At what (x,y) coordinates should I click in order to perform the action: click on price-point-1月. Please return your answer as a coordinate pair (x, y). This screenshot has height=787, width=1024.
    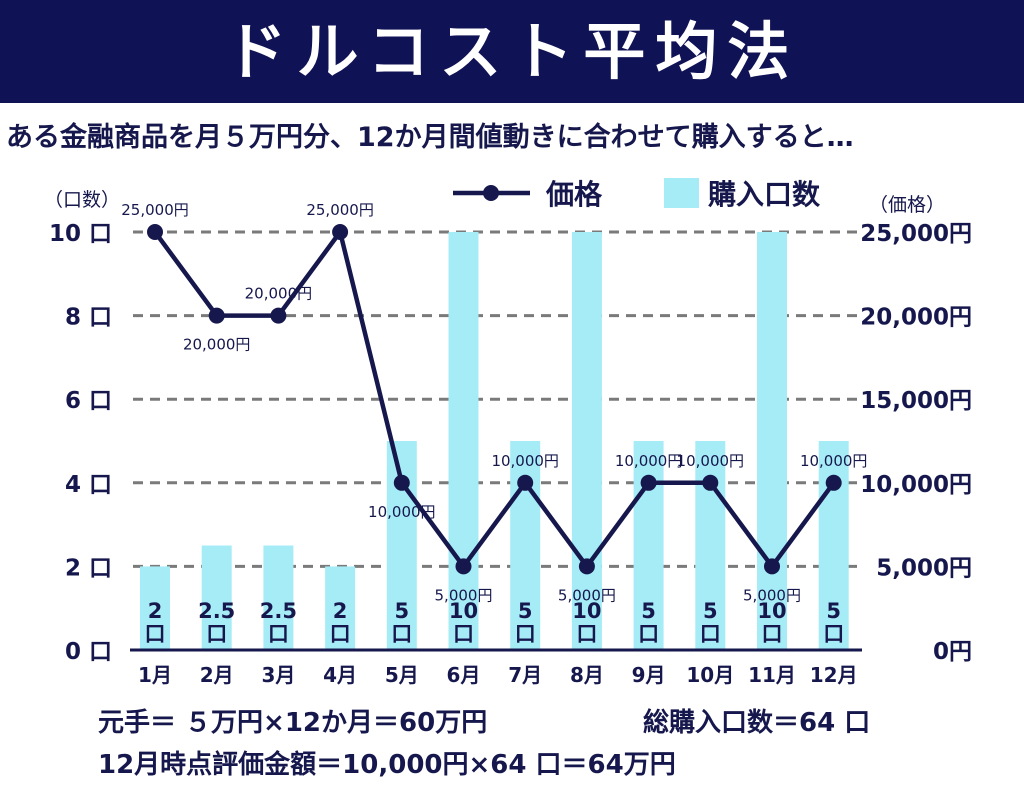
    Looking at the image, I should click on (155, 232).